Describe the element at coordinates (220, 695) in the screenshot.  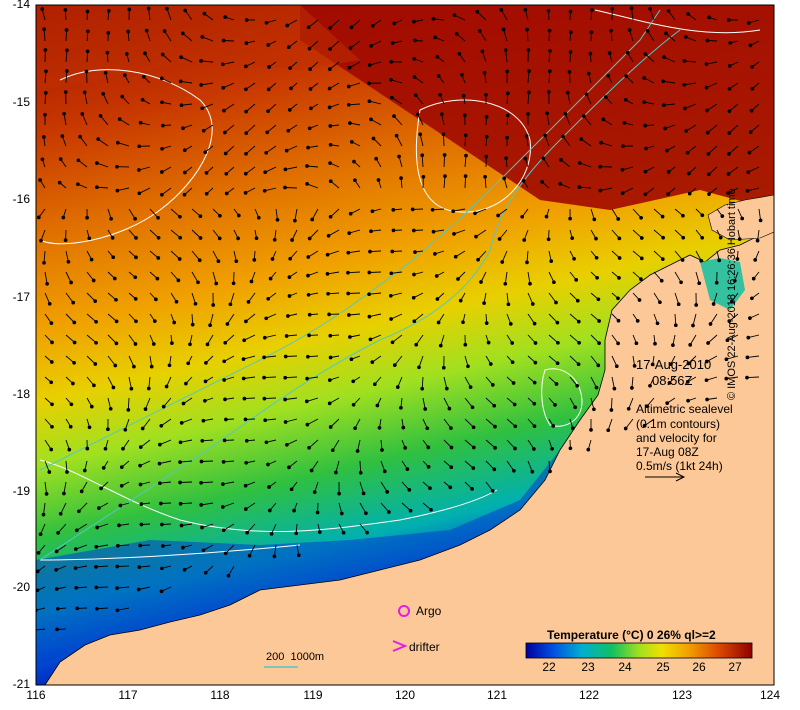
I see `lon-tick: 118` at that location.